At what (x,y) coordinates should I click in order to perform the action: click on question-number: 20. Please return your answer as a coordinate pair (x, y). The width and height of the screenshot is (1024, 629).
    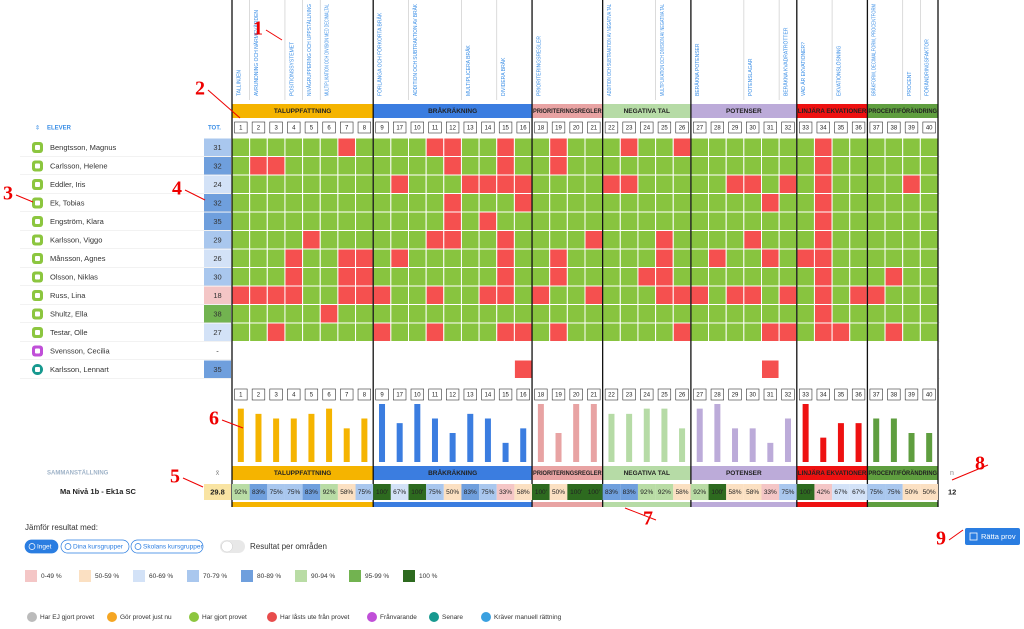
    Looking at the image, I should click on (576, 396).